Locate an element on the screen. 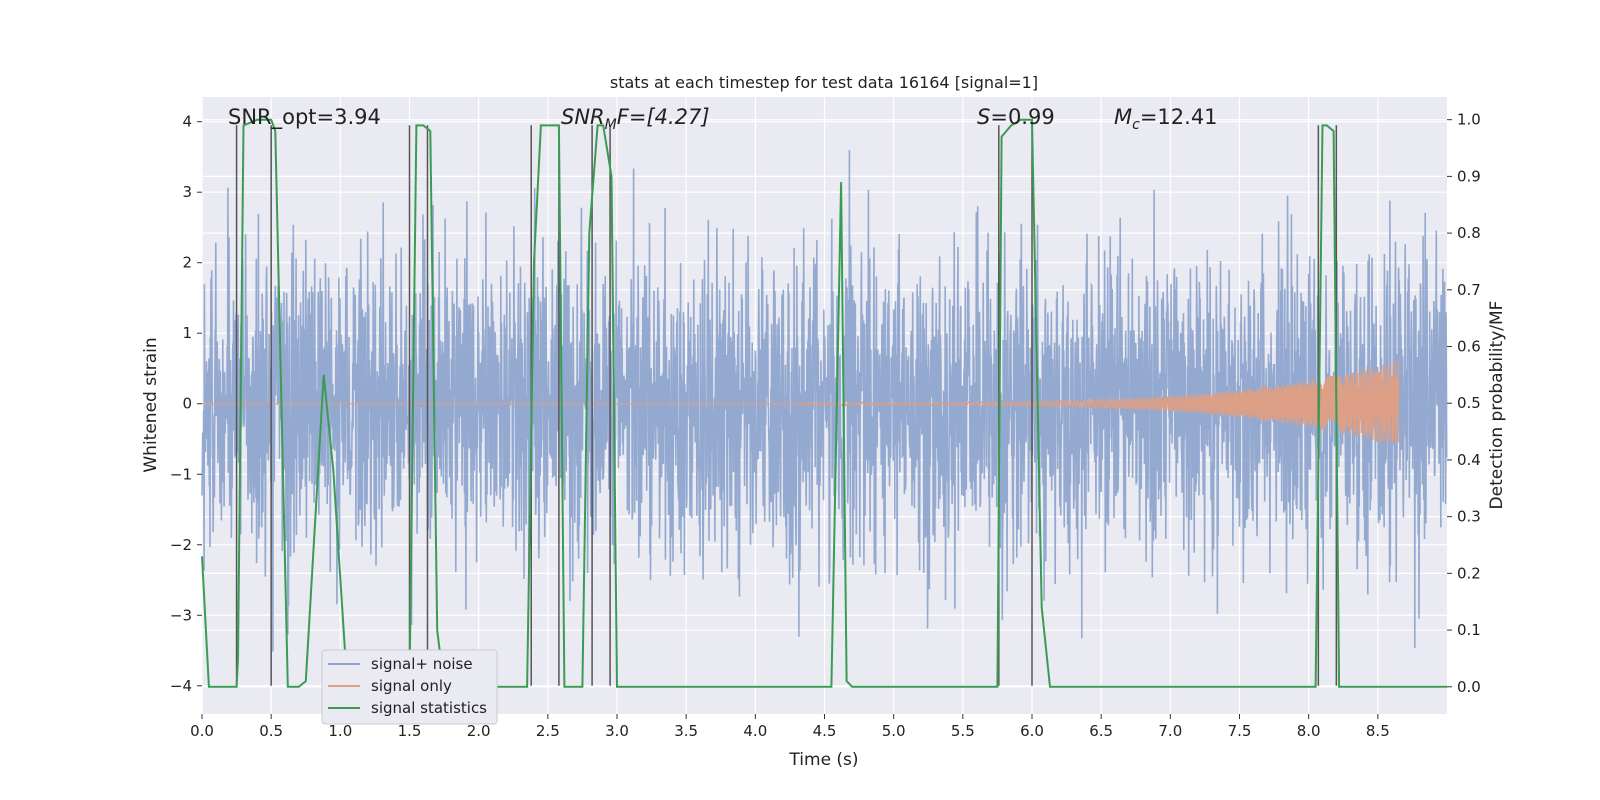 The image size is (1600, 800). x-tick-label-16: 8.0 is located at coordinates (1309, 731).